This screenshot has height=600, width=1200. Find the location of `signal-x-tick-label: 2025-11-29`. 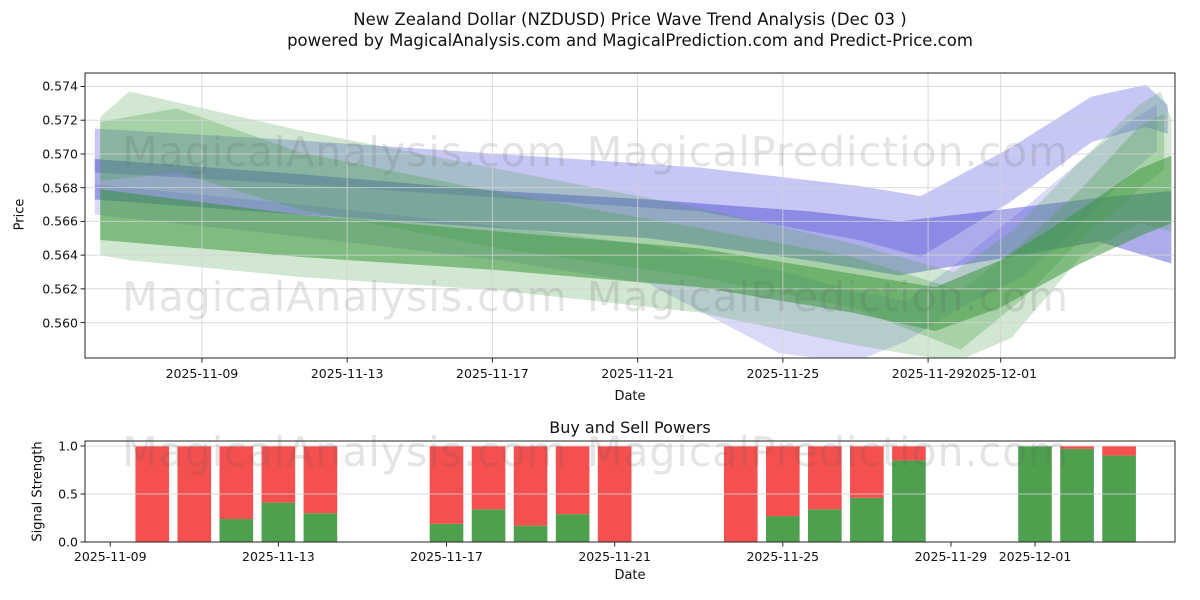

signal-x-tick-label: 2025-11-29 is located at coordinates (951, 556).